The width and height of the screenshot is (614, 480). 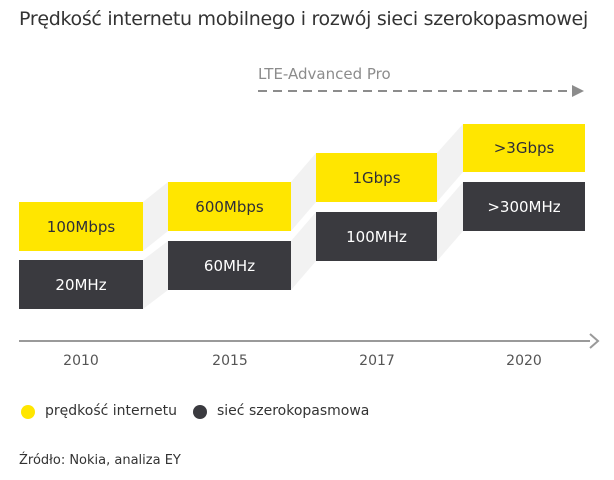 I want to click on year-label-2020: 2020, so click(x=524, y=361).